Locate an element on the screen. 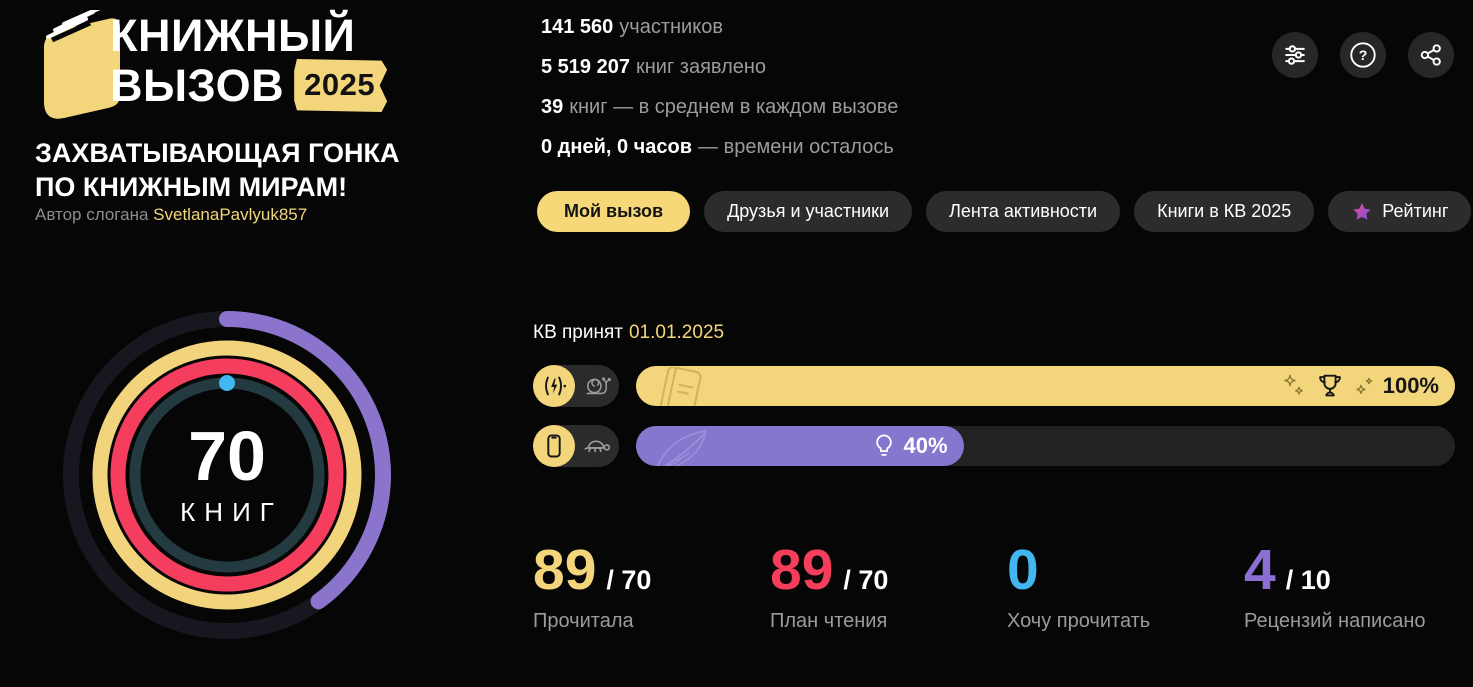 This screenshot has width=1473, height=687. reviews-progress-percent: 40% is located at coordinates (925, 445).